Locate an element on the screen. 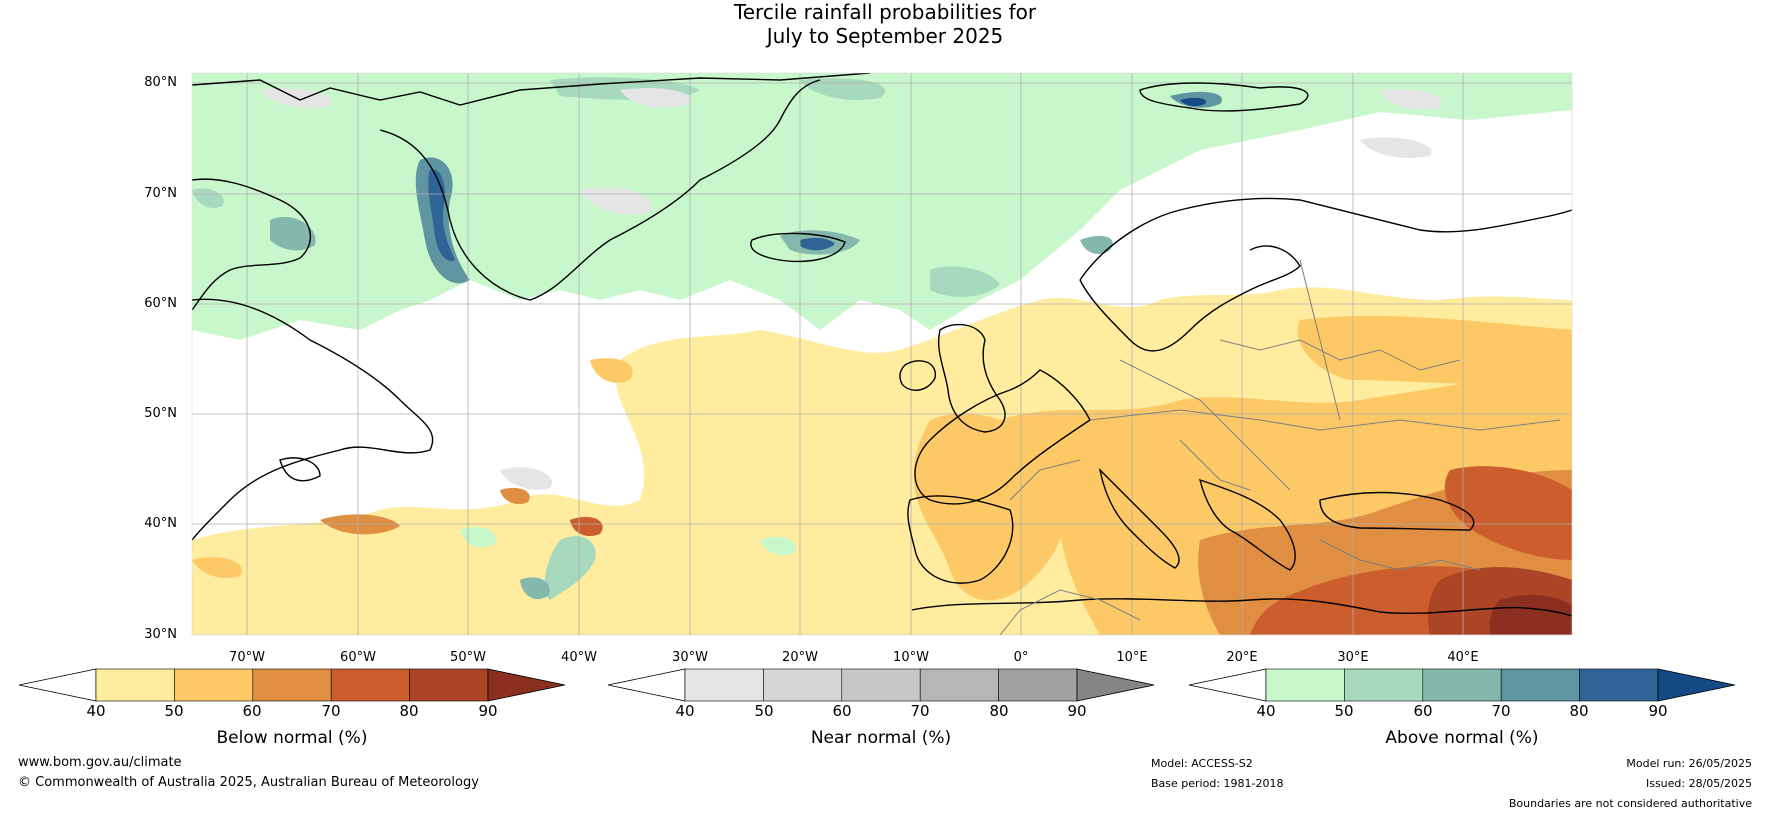 This screenshot has height=816, width=1770. footer-base-period: Base period: 1981-2018 is located at coordinates (1217, 783).